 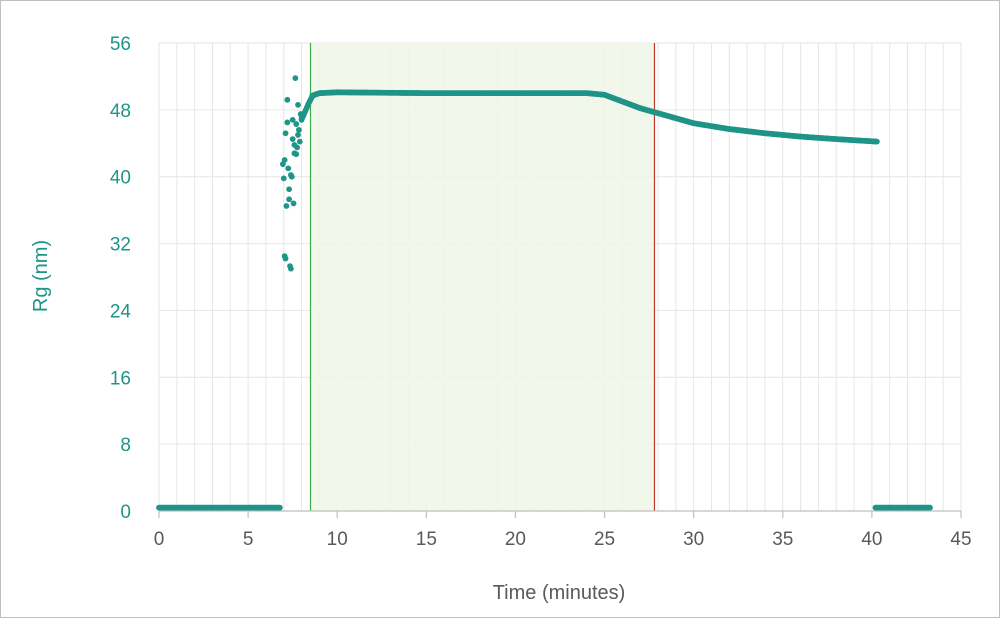 What do you see at coordinates (120, 44) in the screenshot?
I see `y-tick-label: 56` at bounding box center [120, 44].